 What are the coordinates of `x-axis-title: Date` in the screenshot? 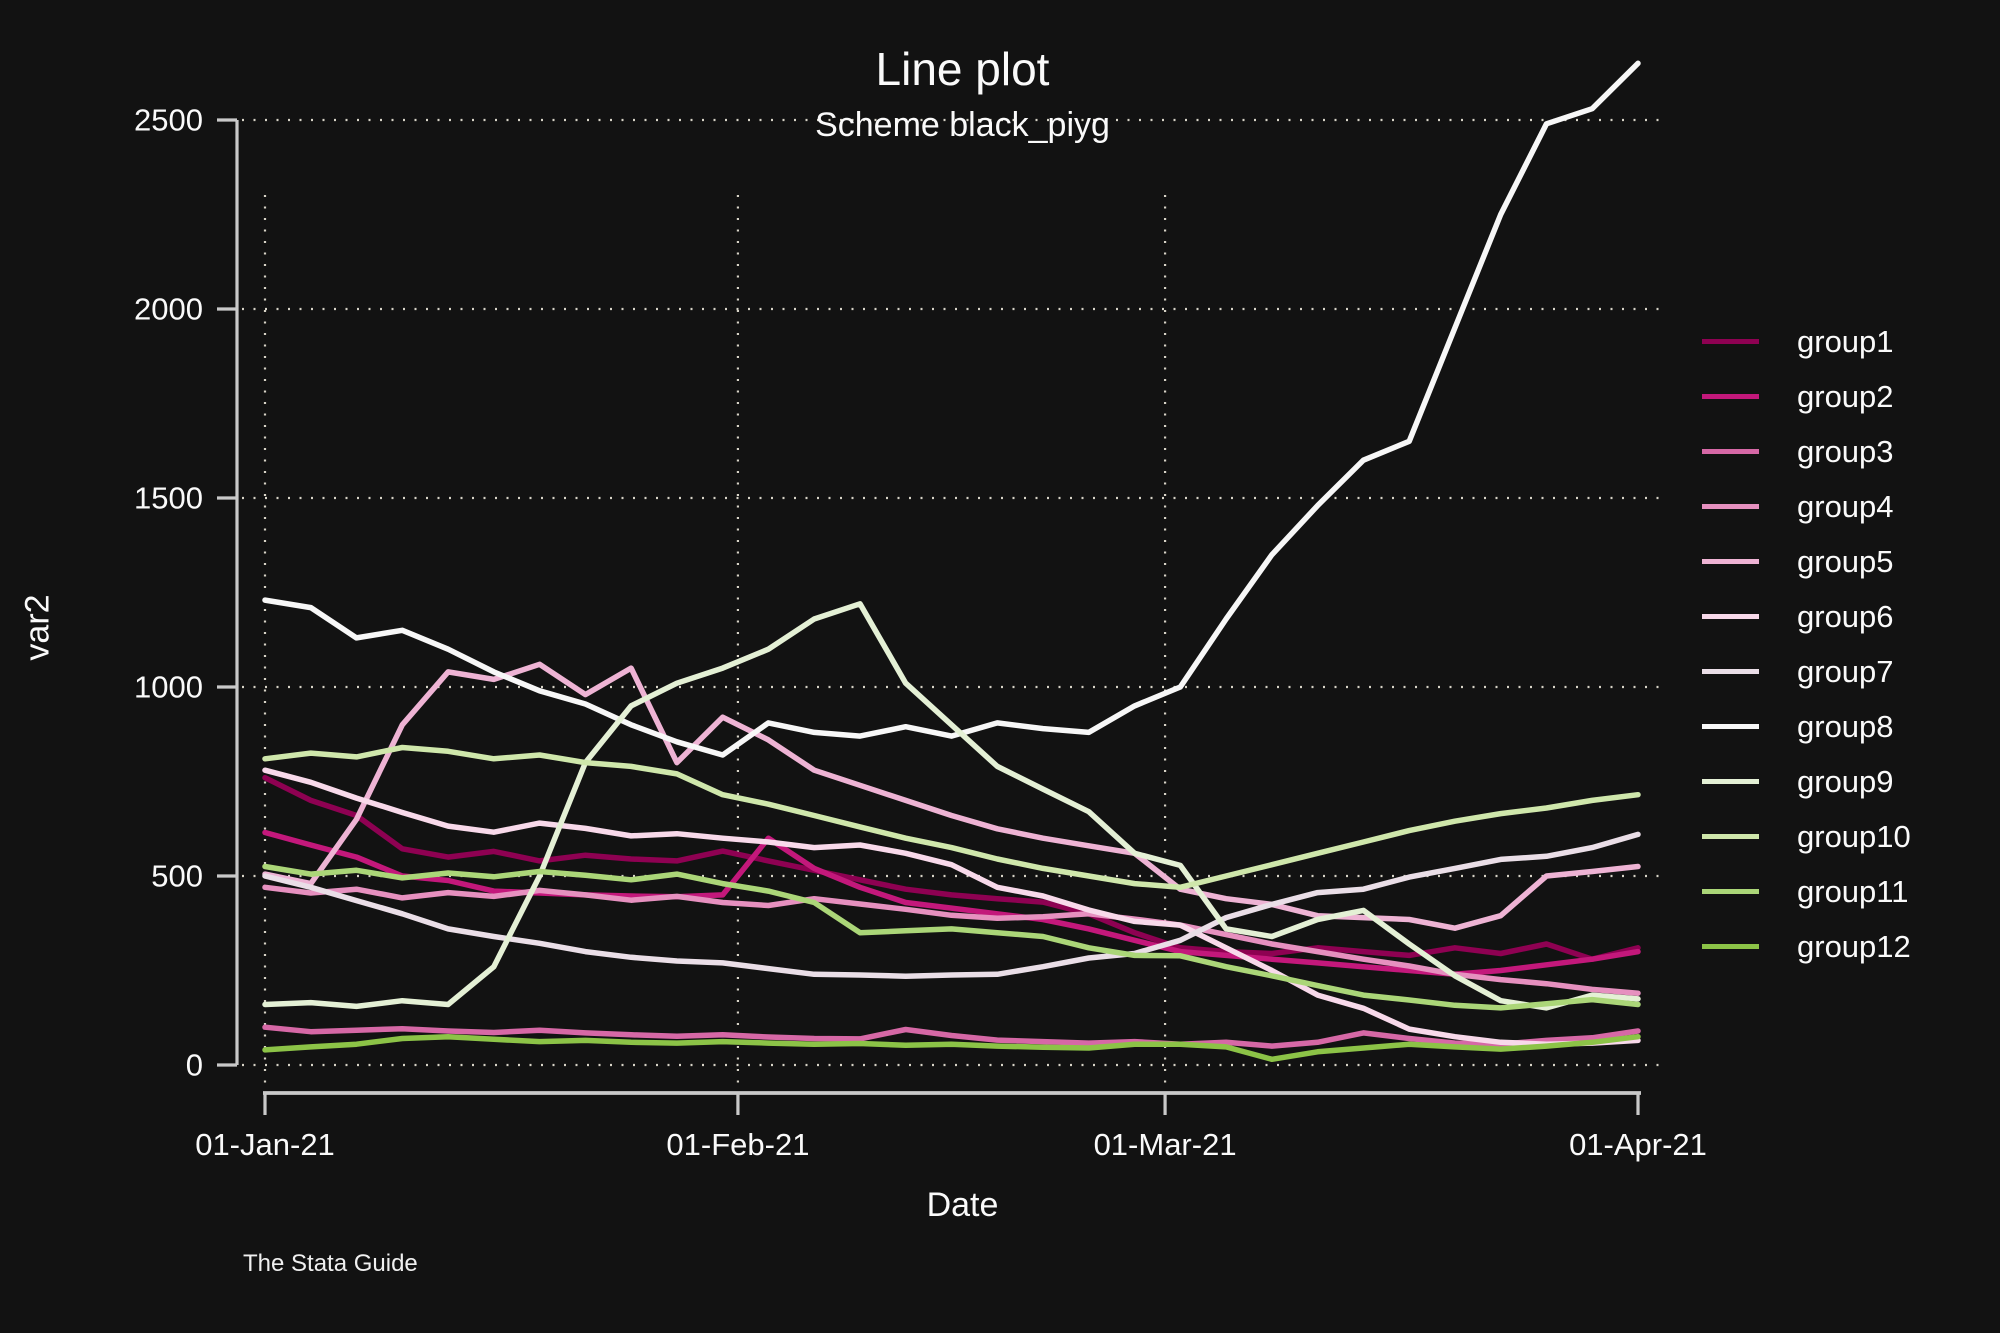 It's located at (962, 1205).